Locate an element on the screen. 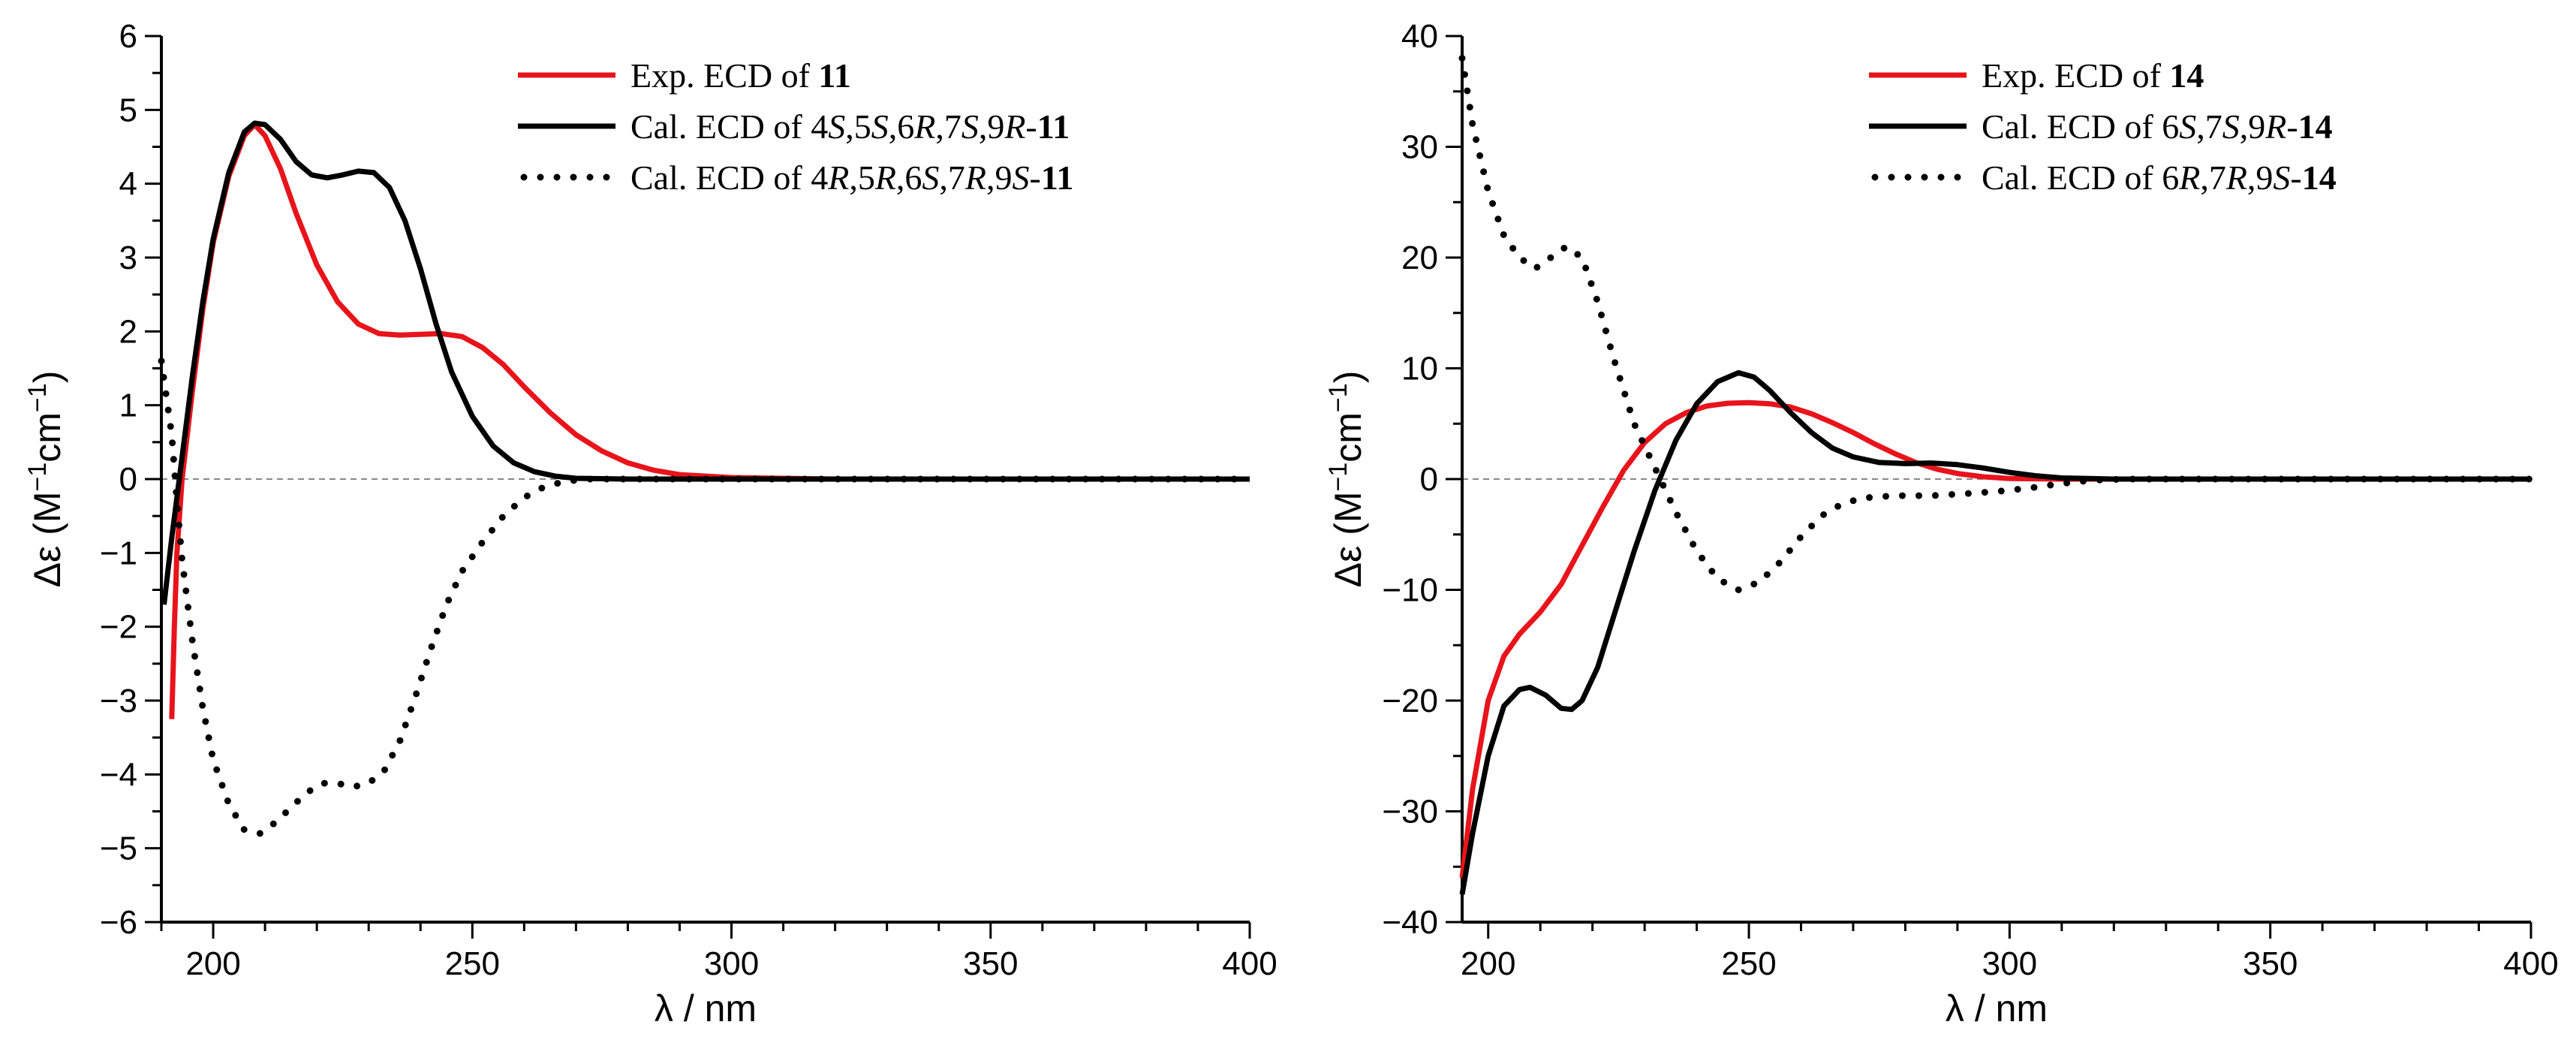 The width and height of the screenshot is (2576, 1046). y-tick-label: 4 is located at coordinates (128, 184).